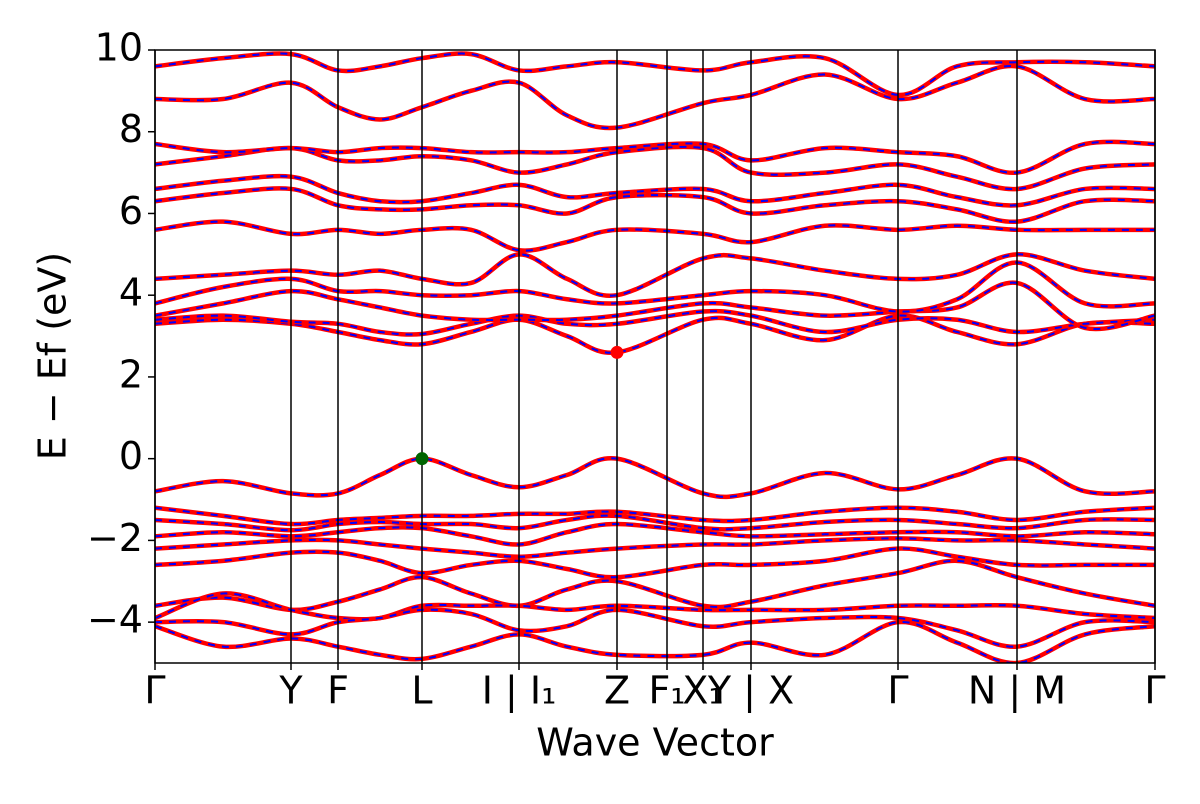 The image size is (1200, 804). I want to click on x-tick-label: N | M, so click(1017, 691).